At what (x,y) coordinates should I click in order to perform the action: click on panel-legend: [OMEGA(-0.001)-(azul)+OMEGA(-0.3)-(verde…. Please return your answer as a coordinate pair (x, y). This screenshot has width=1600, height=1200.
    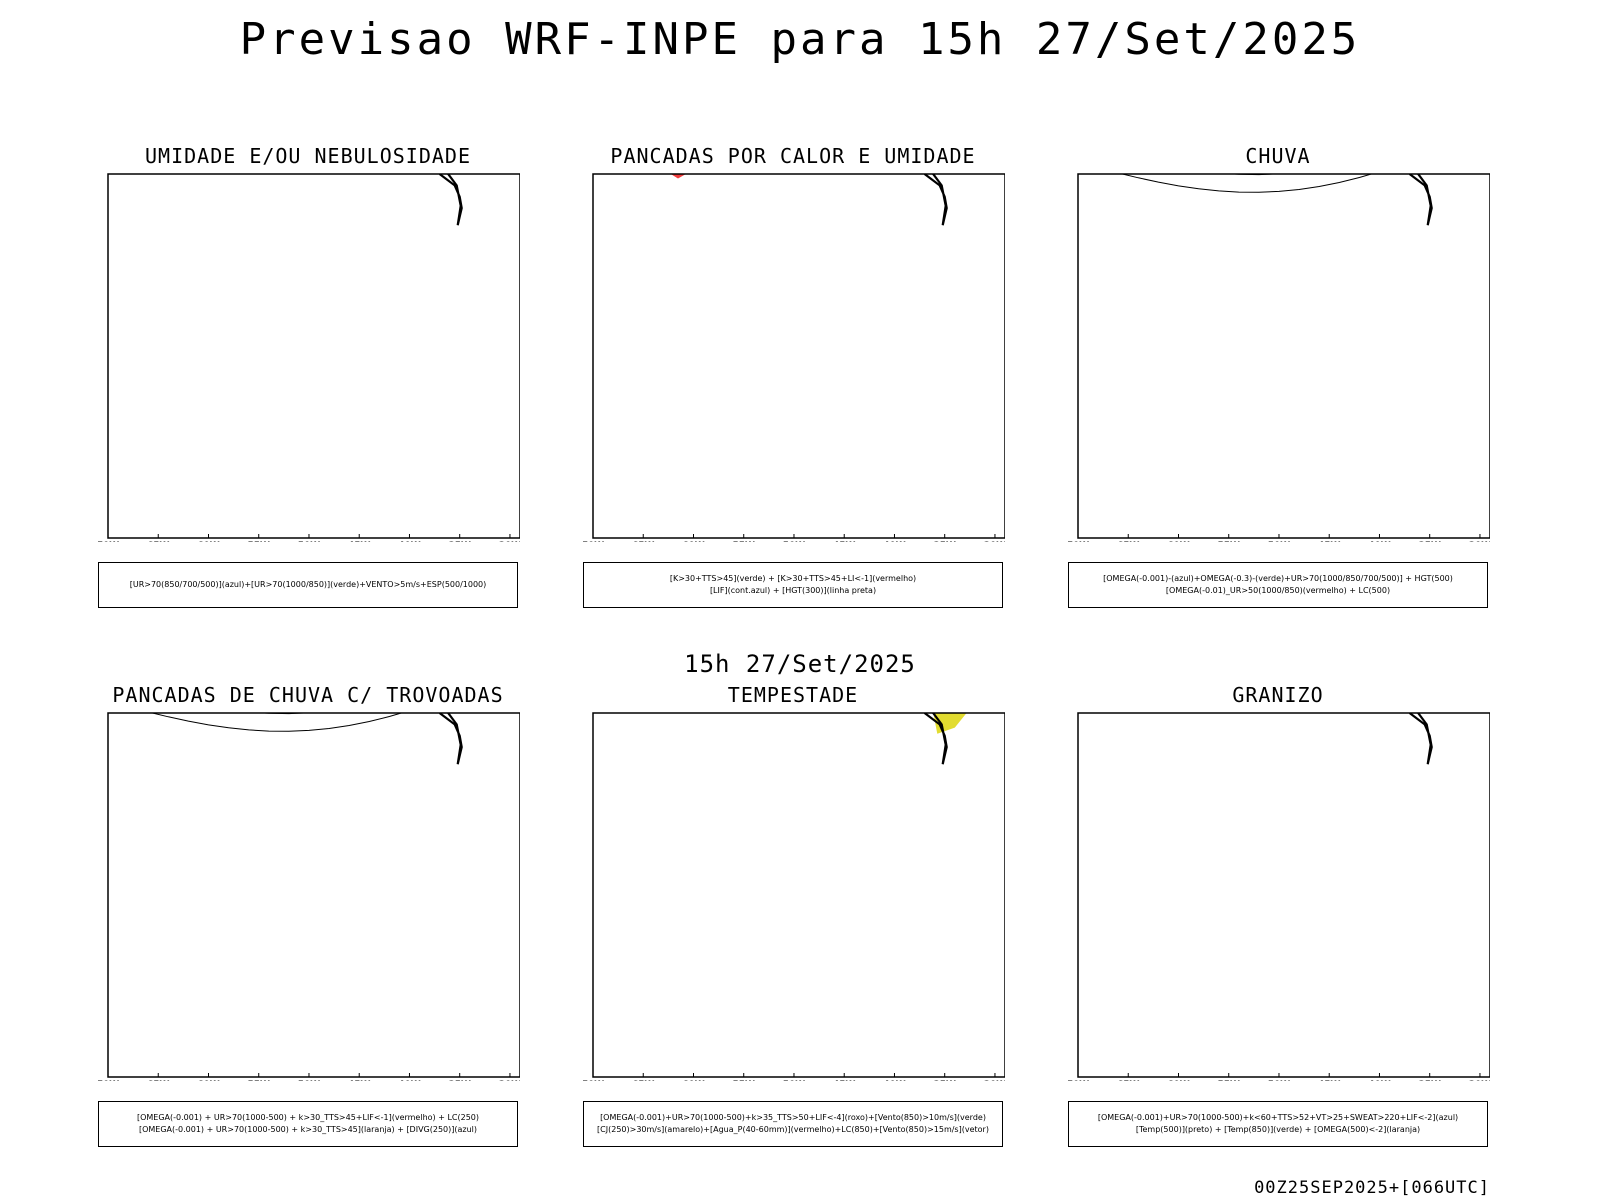
    Looking at the image, I should click on (1278, 585).